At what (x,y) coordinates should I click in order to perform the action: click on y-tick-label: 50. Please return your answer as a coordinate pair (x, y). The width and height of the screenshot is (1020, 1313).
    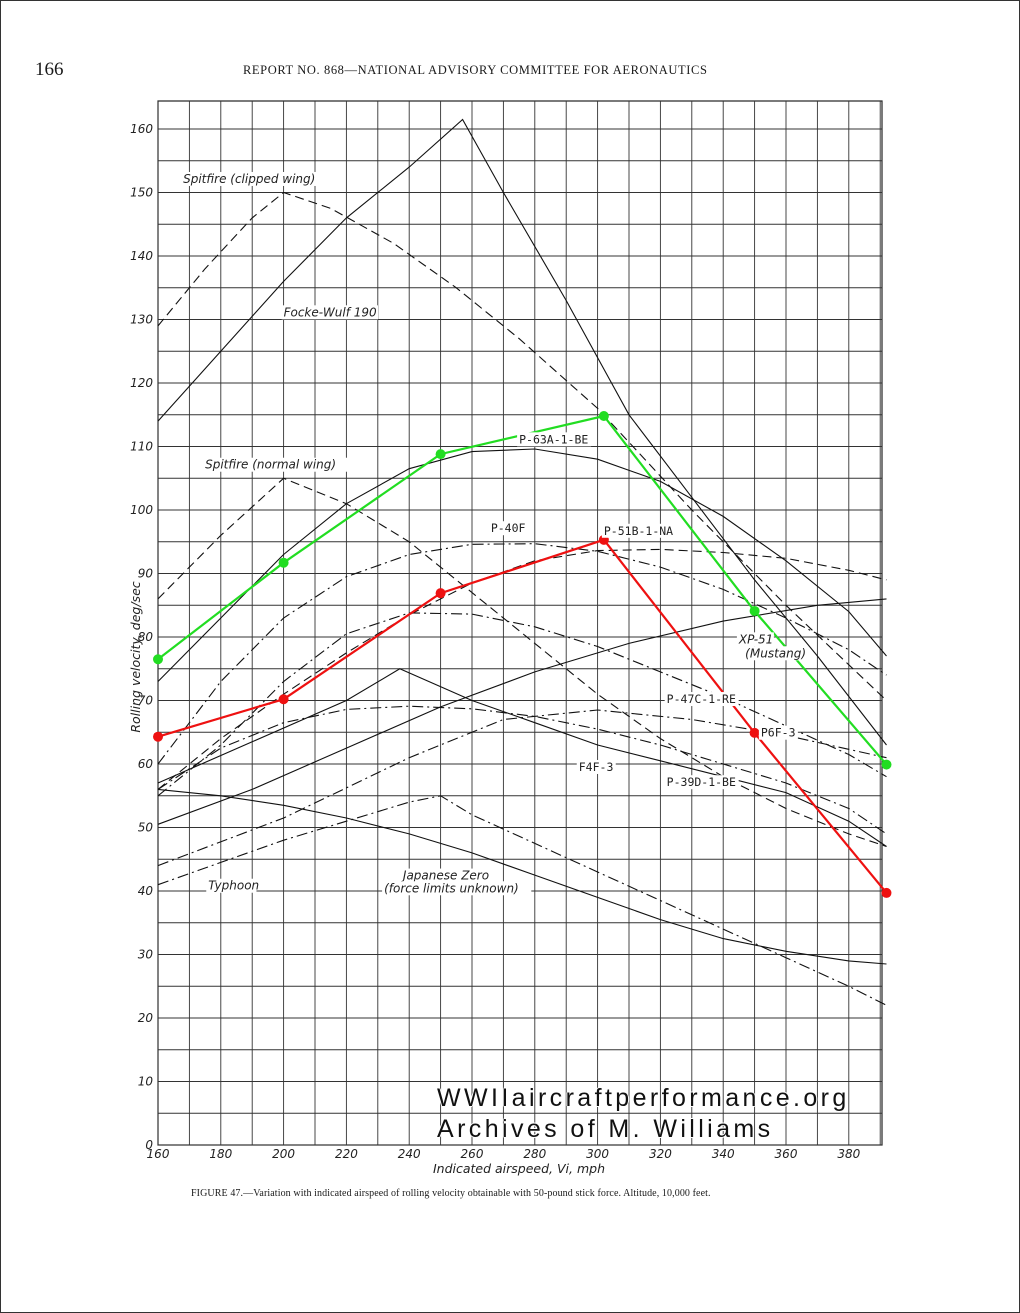
    Looking at the image, I should click on (146, 828).